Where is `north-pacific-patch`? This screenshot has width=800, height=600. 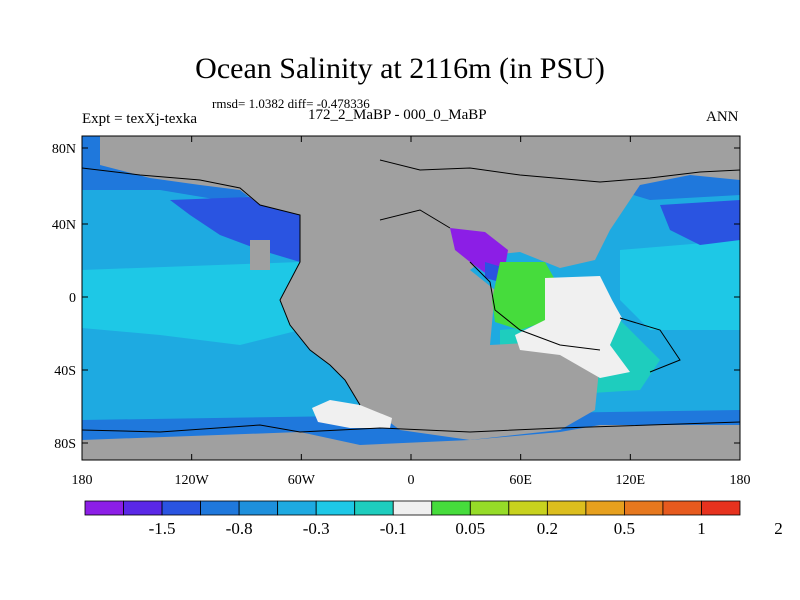 north-pacific-patch is located at coordinates (700, 222).